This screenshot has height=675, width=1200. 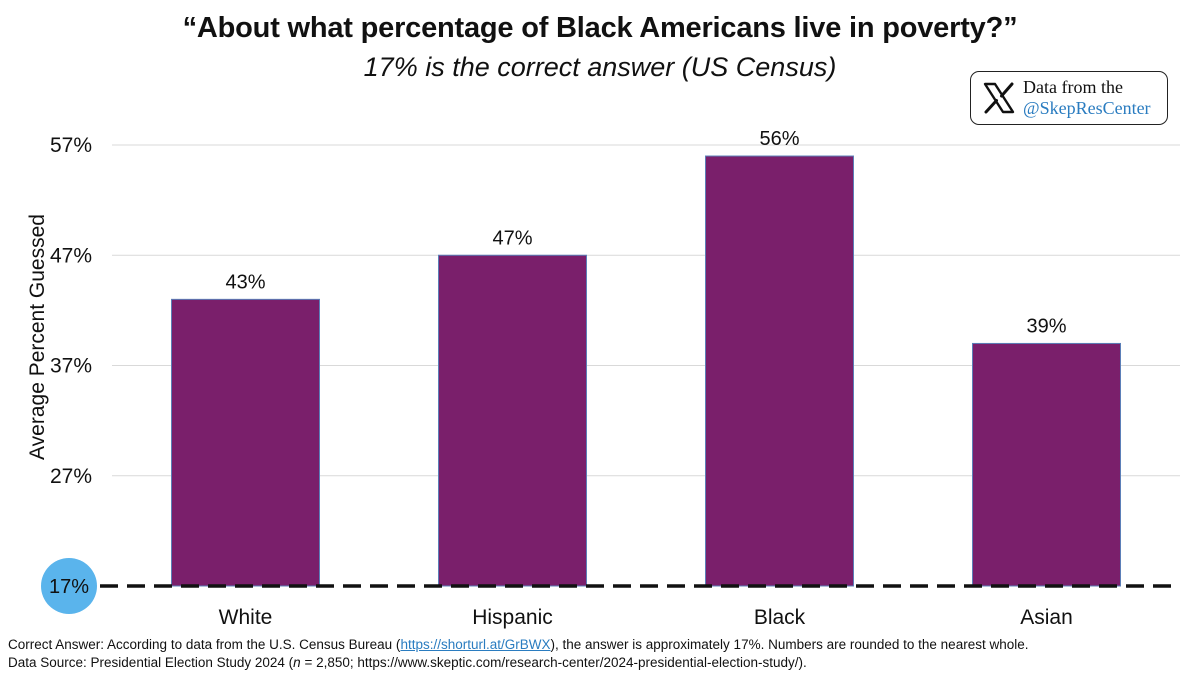 What do you see at coordinates (71, 476) in the screenshot?
I see `y-tick-label: 27%` at bounding box center [71, 476].